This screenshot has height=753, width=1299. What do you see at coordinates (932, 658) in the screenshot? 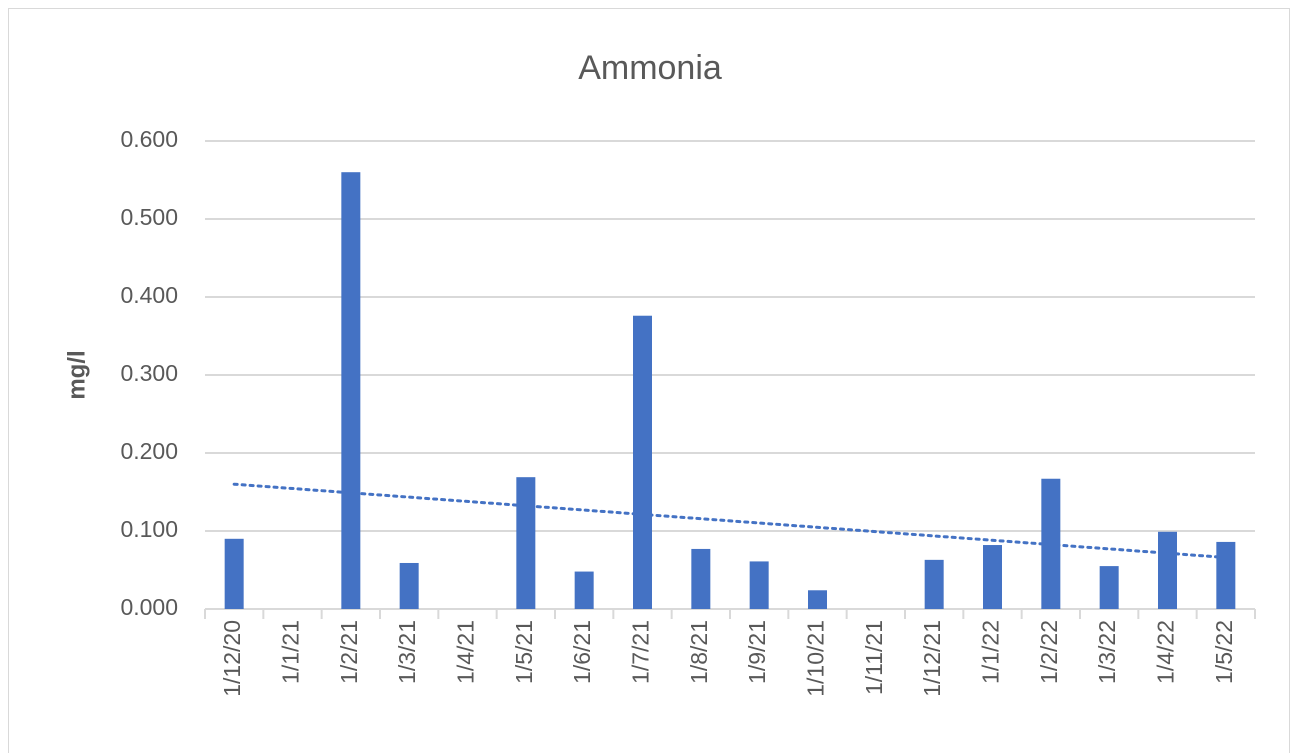
I see `x-tick-label: 1/12/21` at bounding box center [932, 658].